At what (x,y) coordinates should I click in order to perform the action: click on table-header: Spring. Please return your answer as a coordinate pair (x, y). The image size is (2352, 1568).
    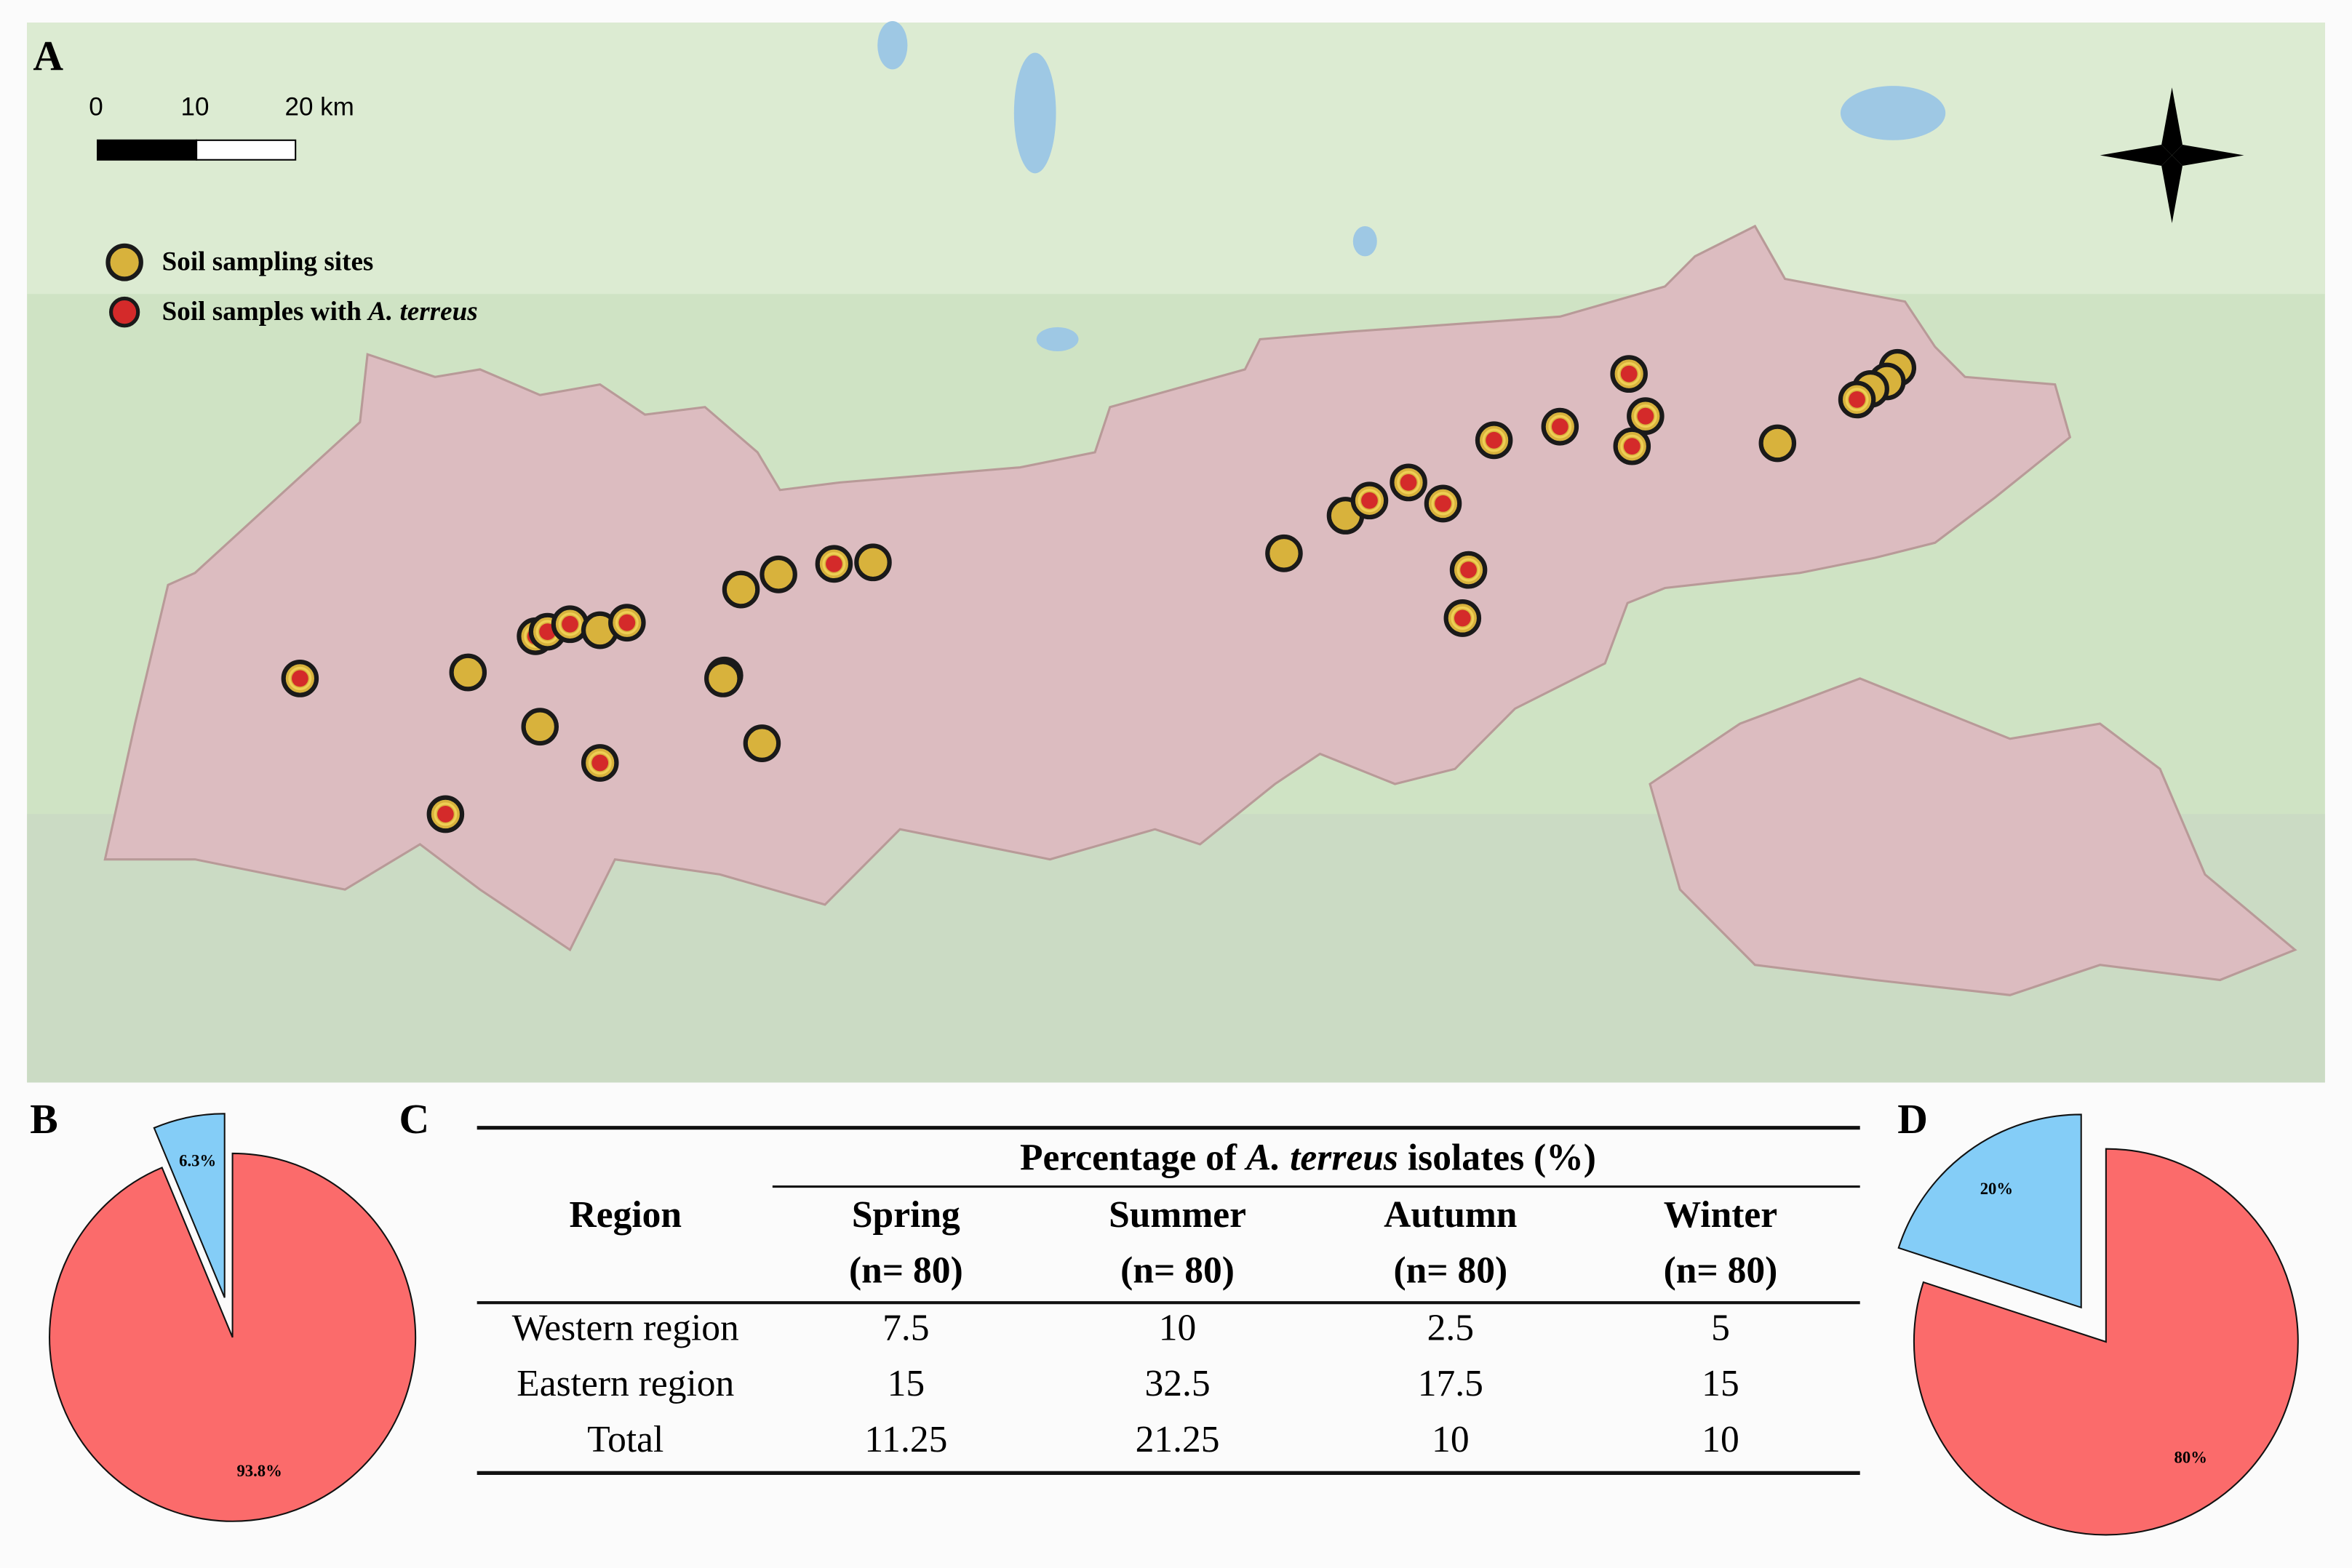
    Looking at the image, I should click on (906, 1215).